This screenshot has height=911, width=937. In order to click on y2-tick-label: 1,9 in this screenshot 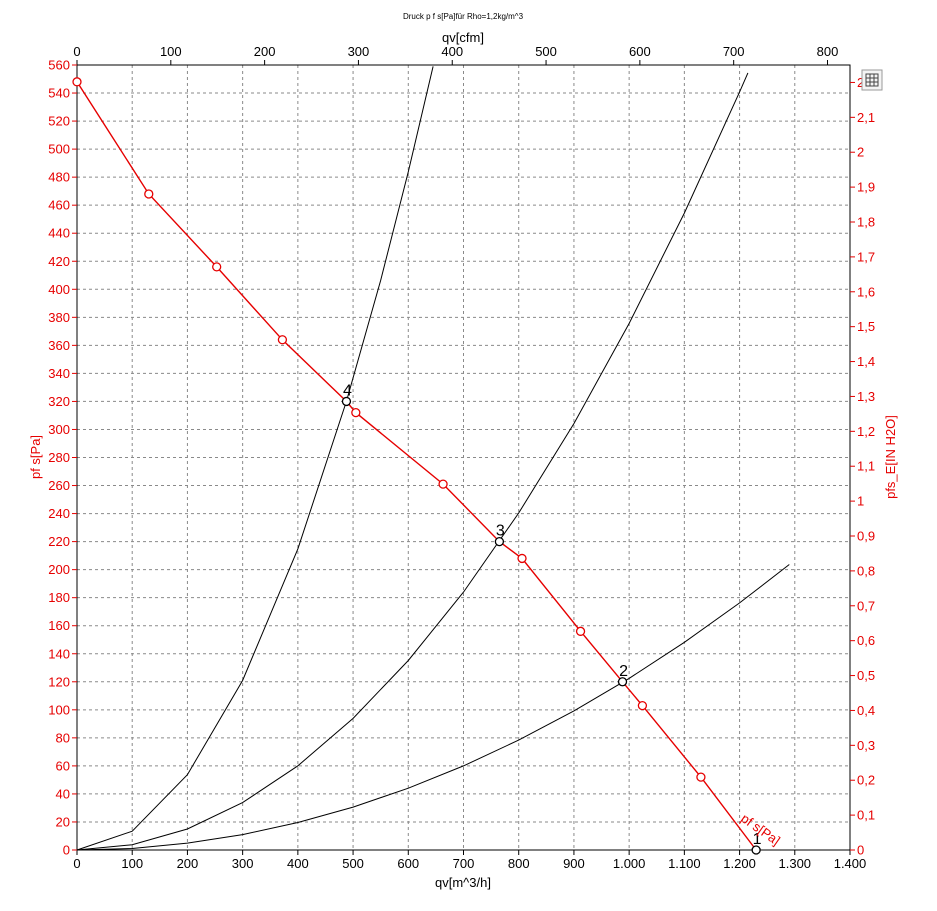, I will do `click(866, 187)`.